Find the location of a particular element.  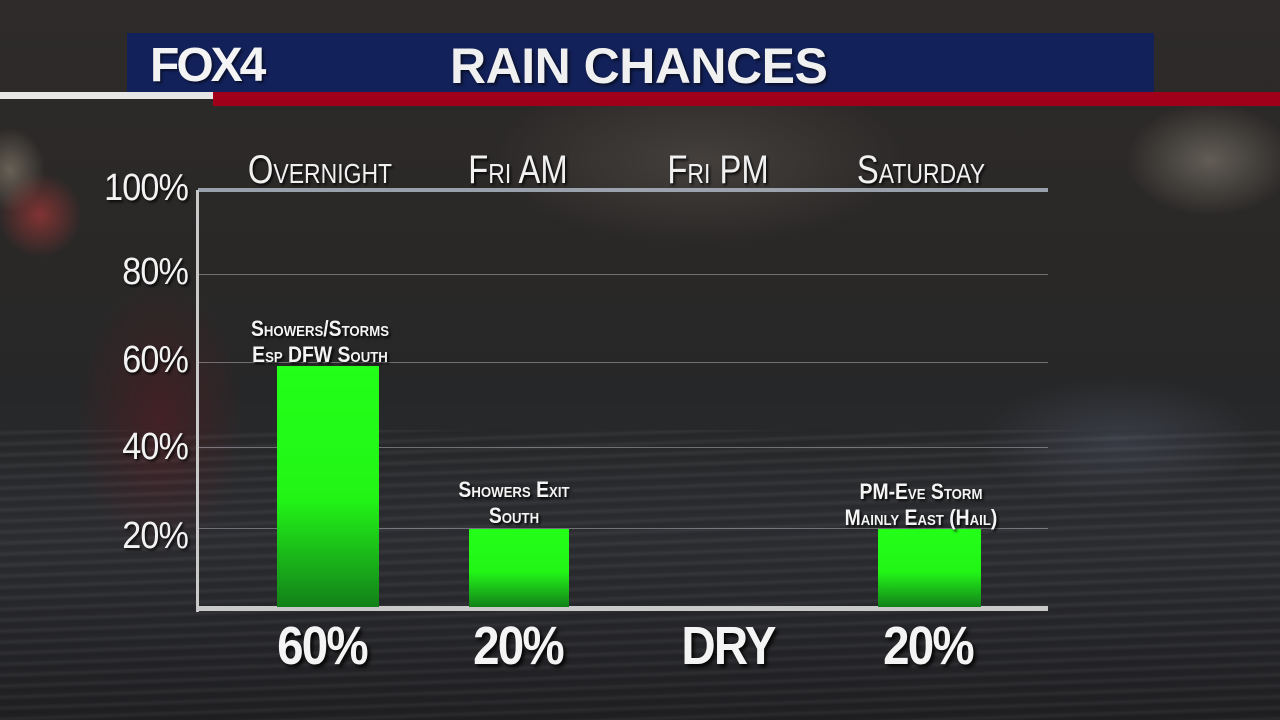

annotation-overnight: Showers/Storms Esp DFW South is located at coordinates (320, 342).